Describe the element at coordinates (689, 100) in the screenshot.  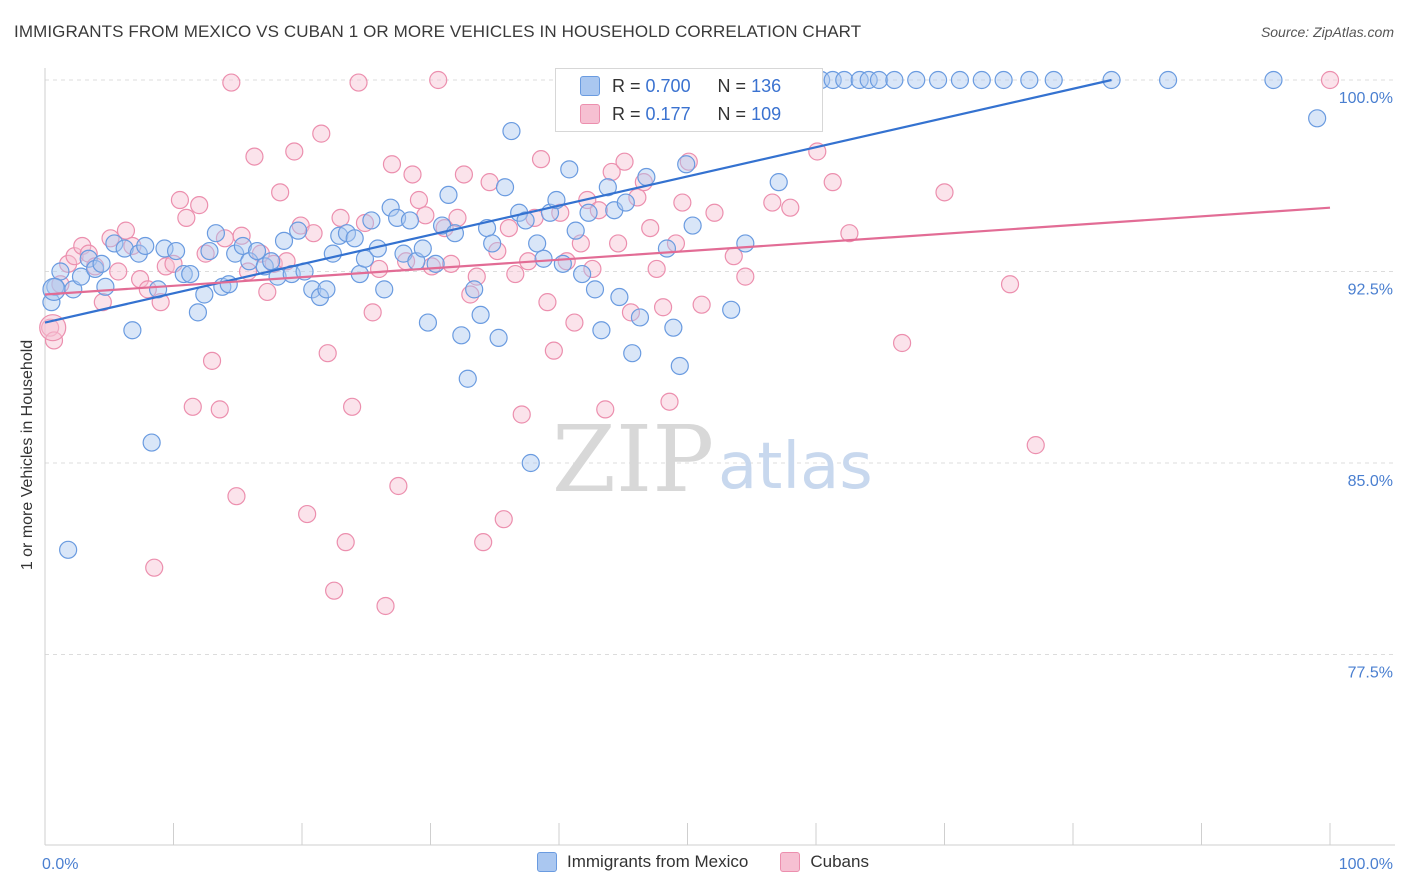
I see `stats-legend: R = 0.700 N = 136 R = 0.177 N = 109` at that location.